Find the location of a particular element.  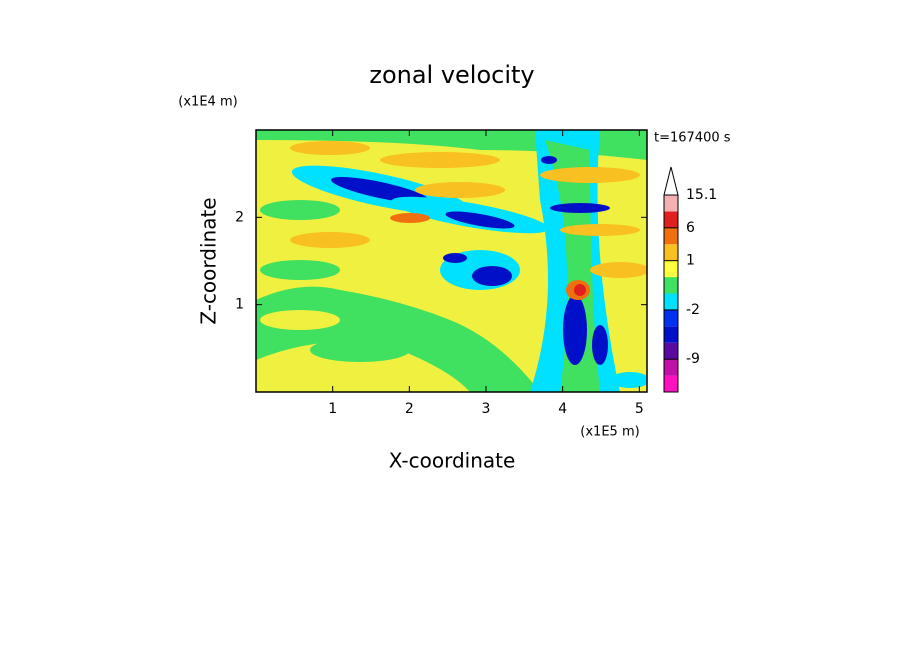

y-tick-label: 1 is located at coordinates (239, 305).